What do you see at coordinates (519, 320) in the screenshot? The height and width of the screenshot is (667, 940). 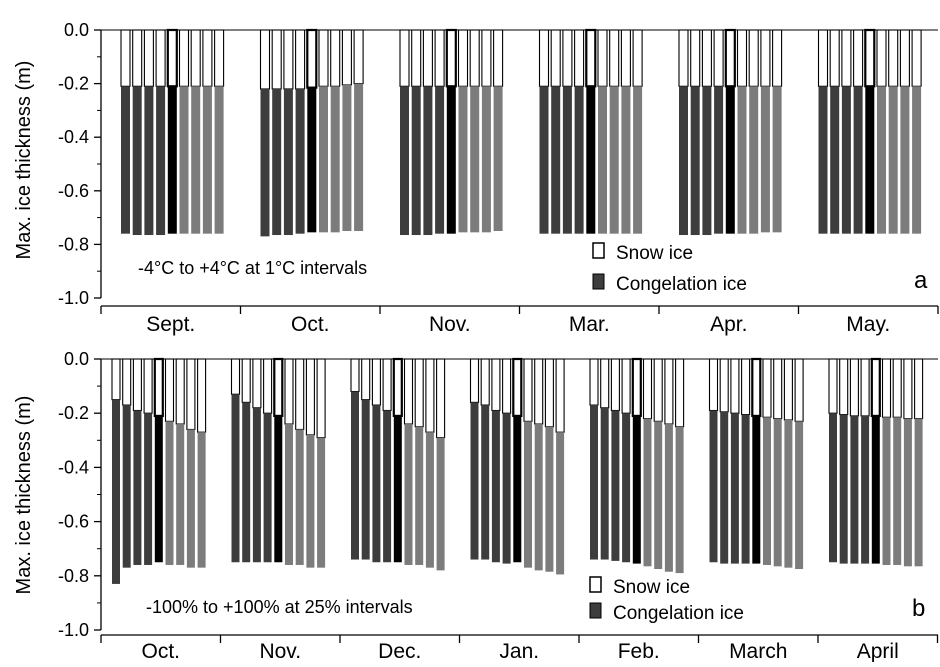 I see `panel-a-x-axis: Sept. Oct. Nov. Mar. Apr. May.` at bounding box center [519, 320].